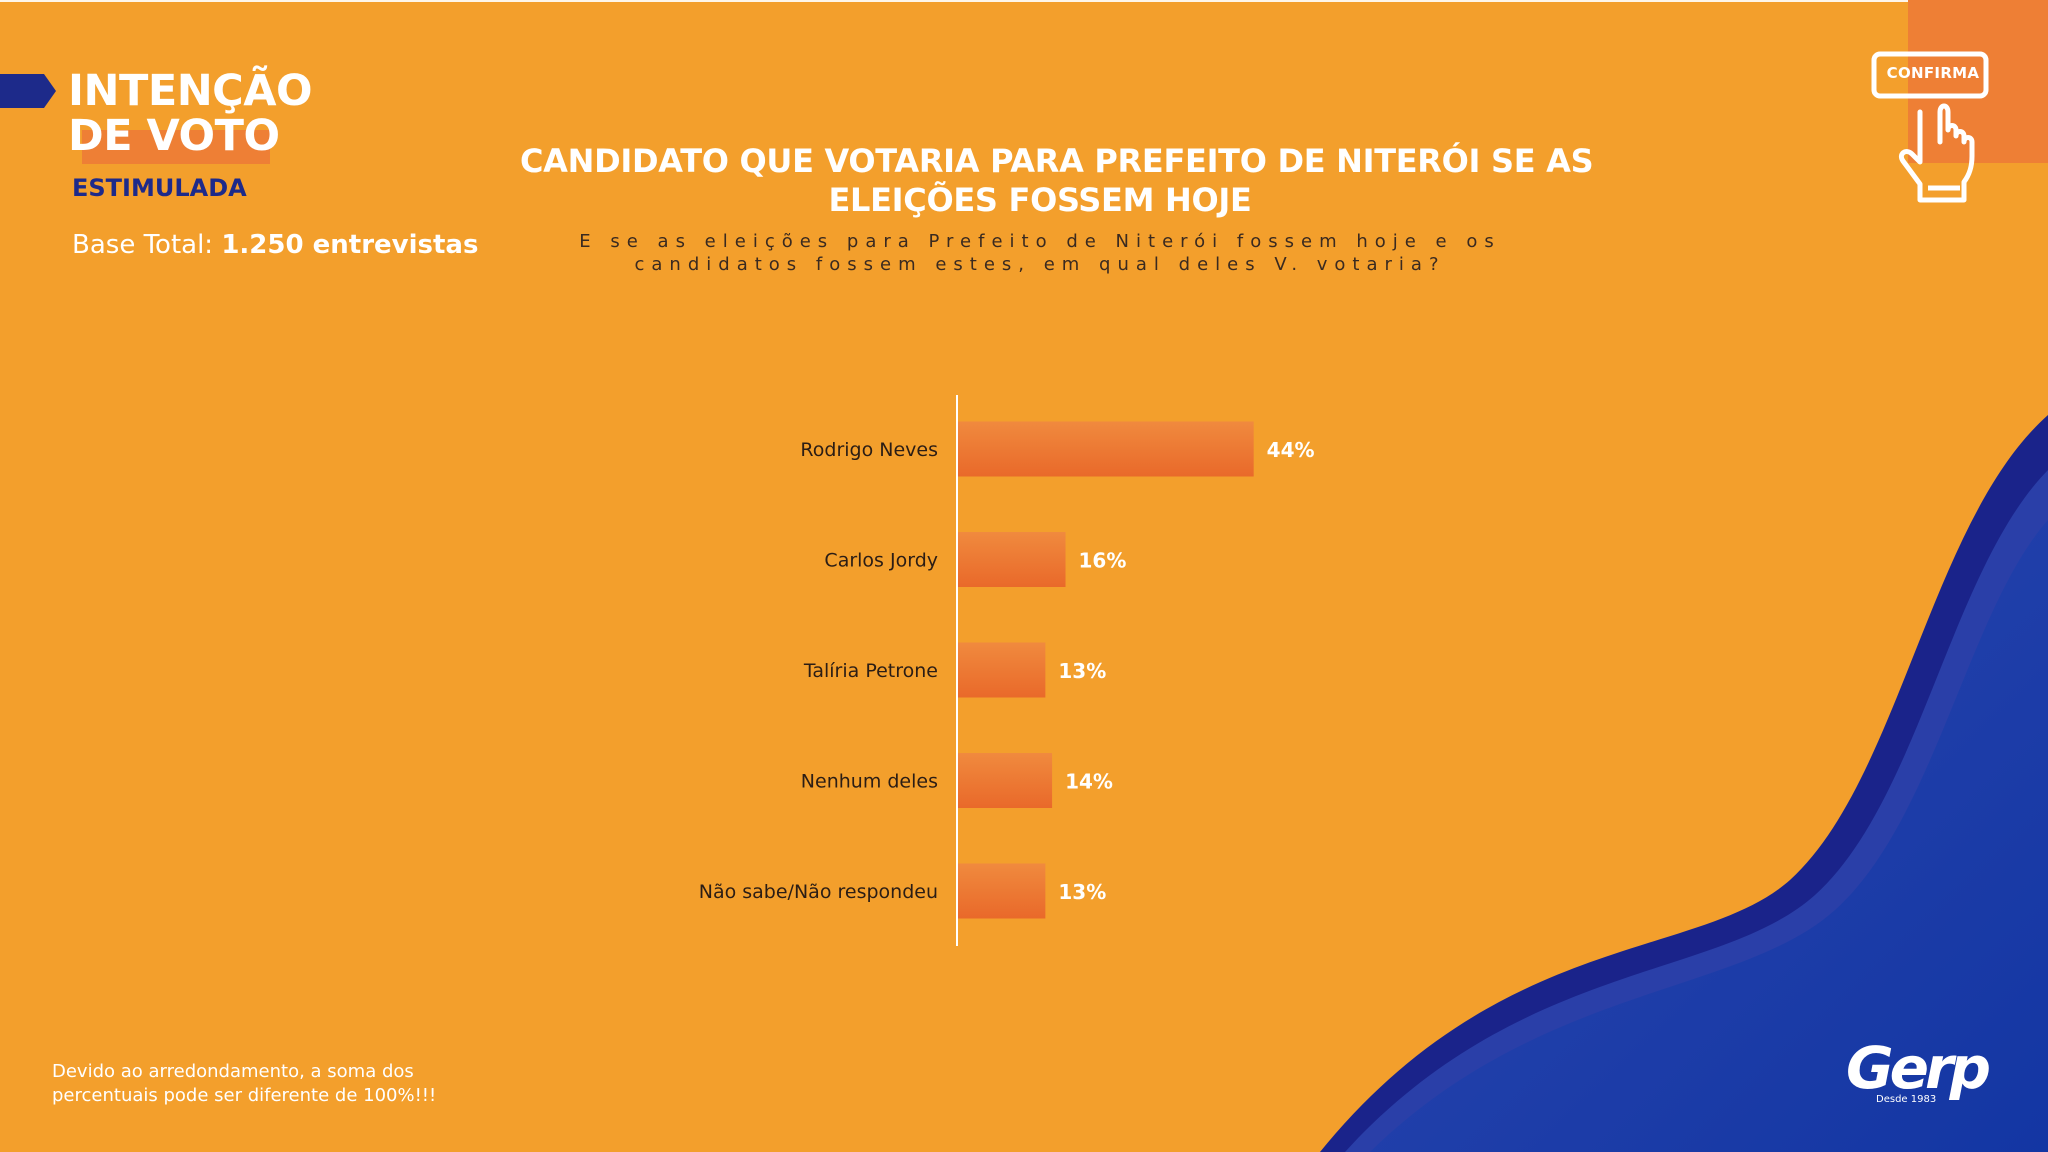 This screenshot has width=2048, height=1152. What do you see at coordinates (1082, 892) in the screenshot?
I see `value-label-4: 13%` at bounding box center [1082, 892].